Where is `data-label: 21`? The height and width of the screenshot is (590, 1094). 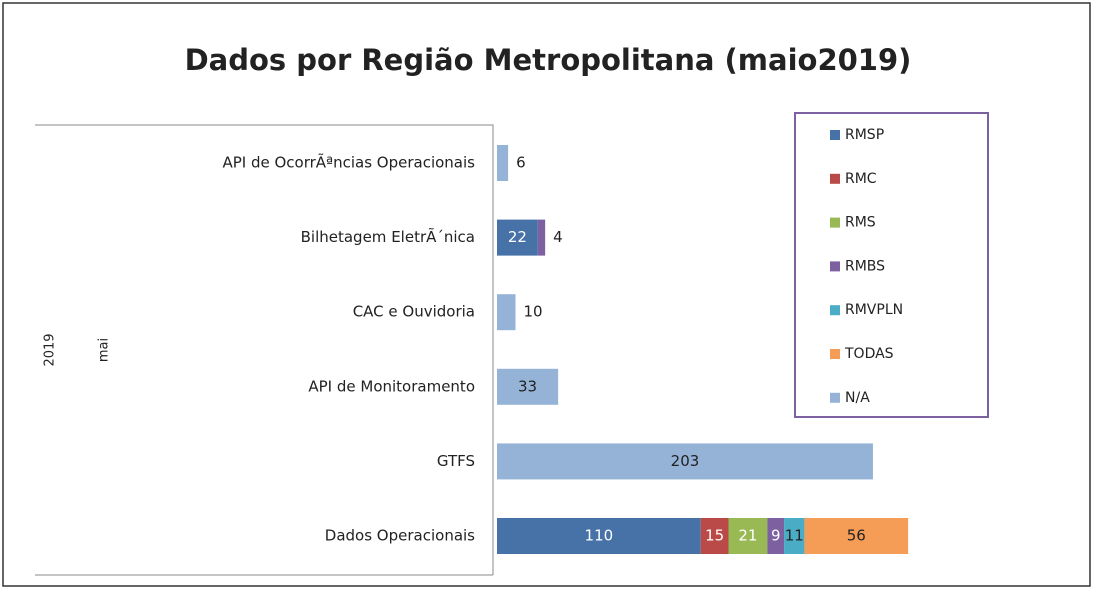
data-label: 21 is located at coordinates (747, 536).